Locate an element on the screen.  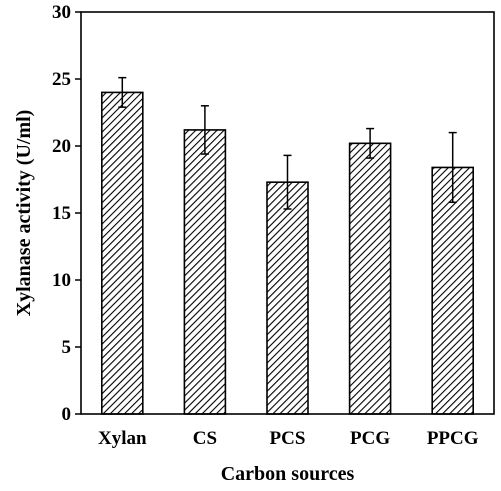
bar-pcs is located at coordinates (287, 298).